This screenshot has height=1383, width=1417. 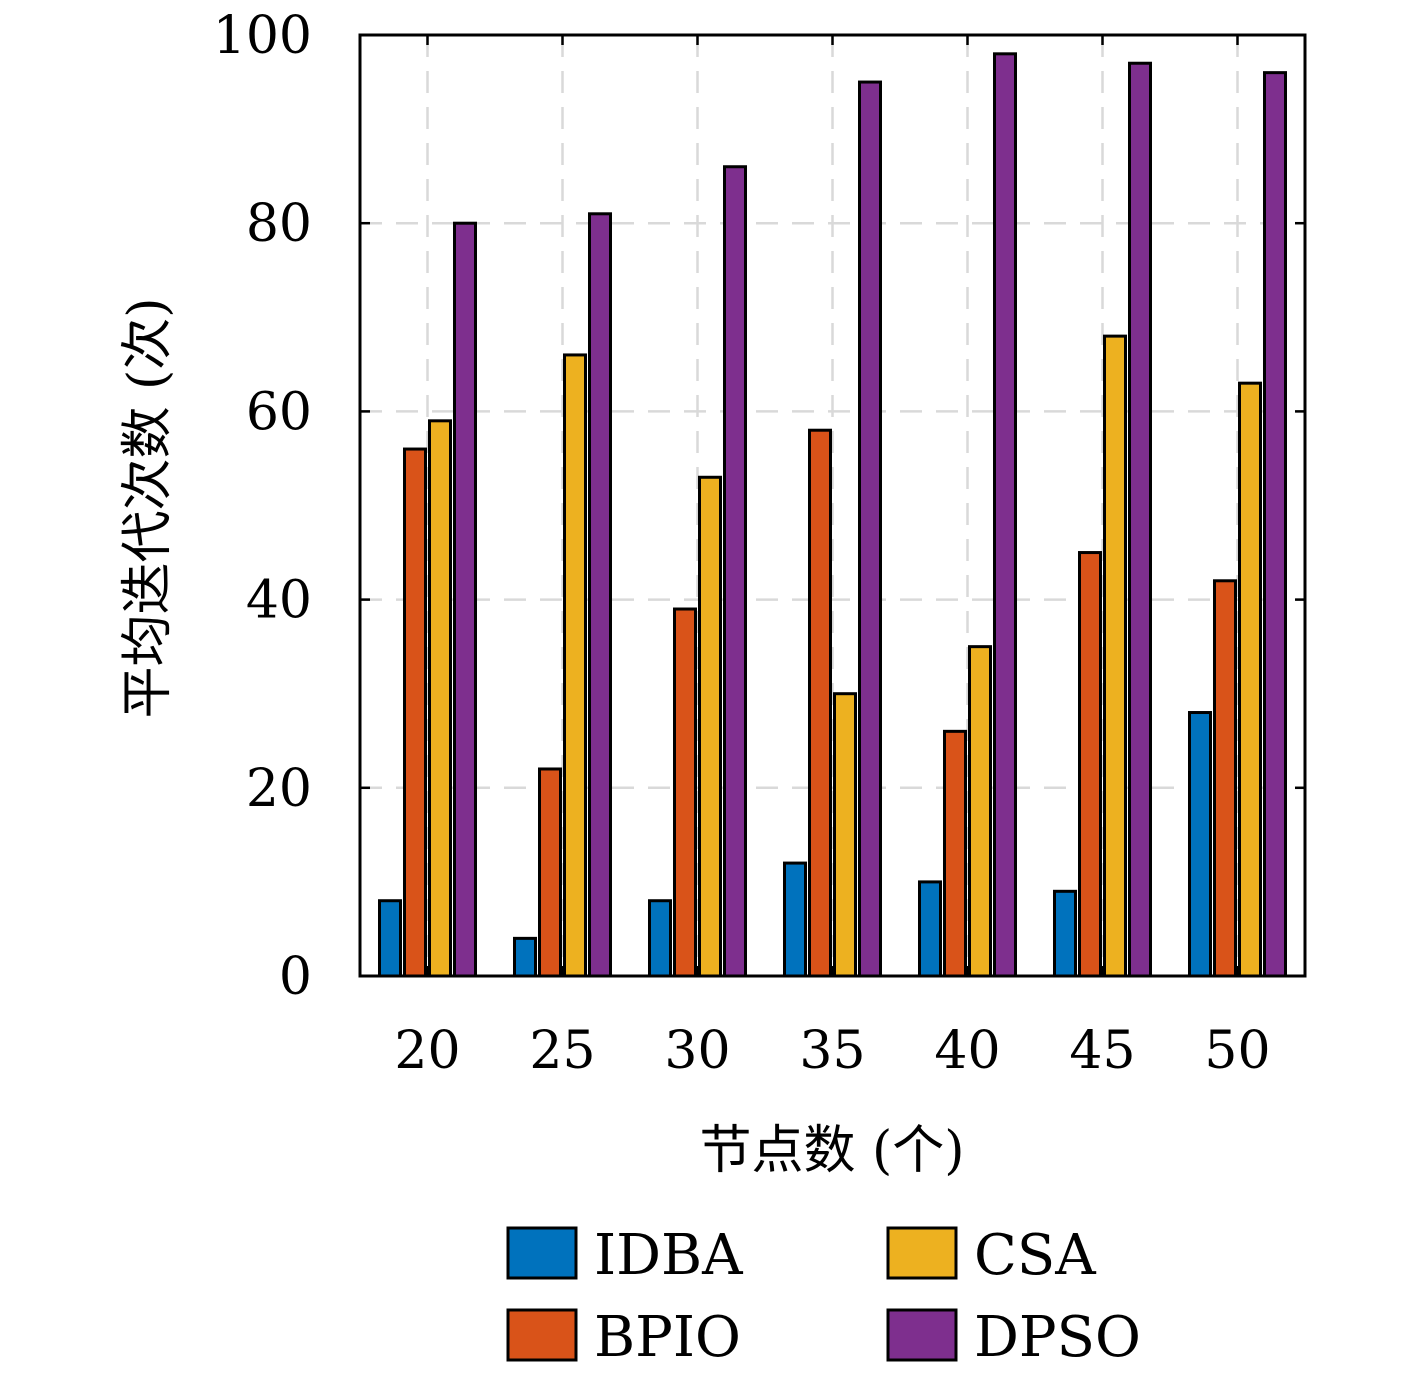 I want to click on x-tick-label: 45, so click(x=1102, y=1051).